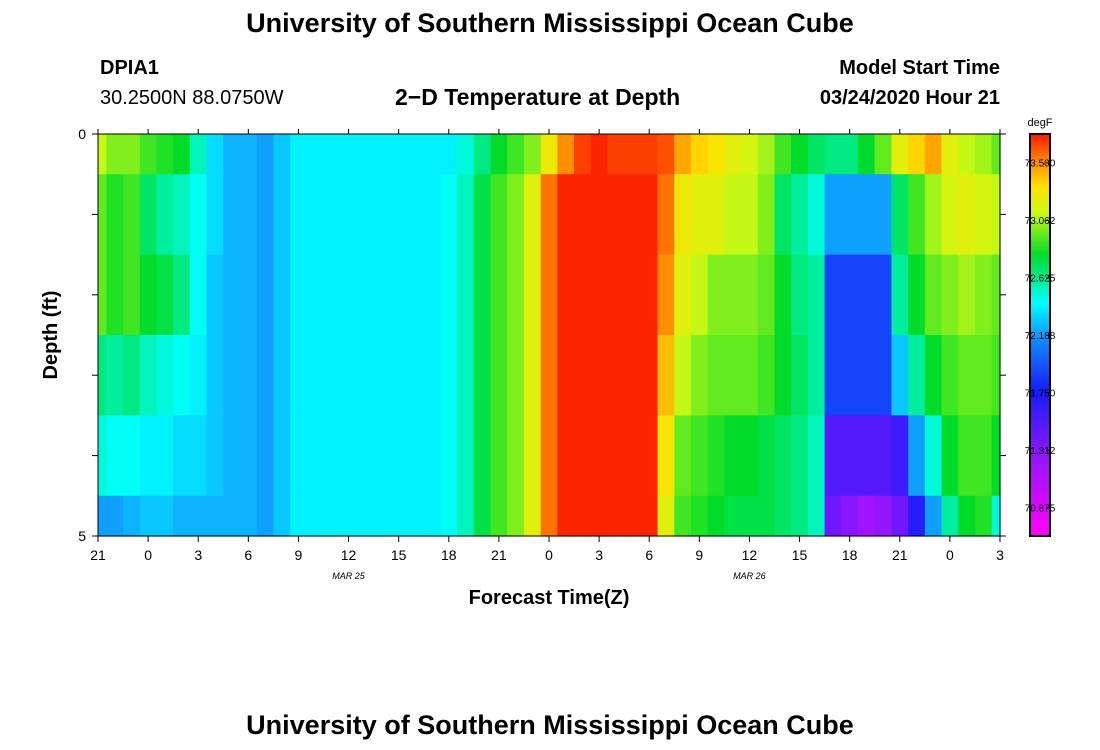 The width and height of the screenshot is (1100, 750). What do you see at coordinates (449, 555) in the screenshot?
I see `x-tick-label: 18` at bounding box center [449, 555].